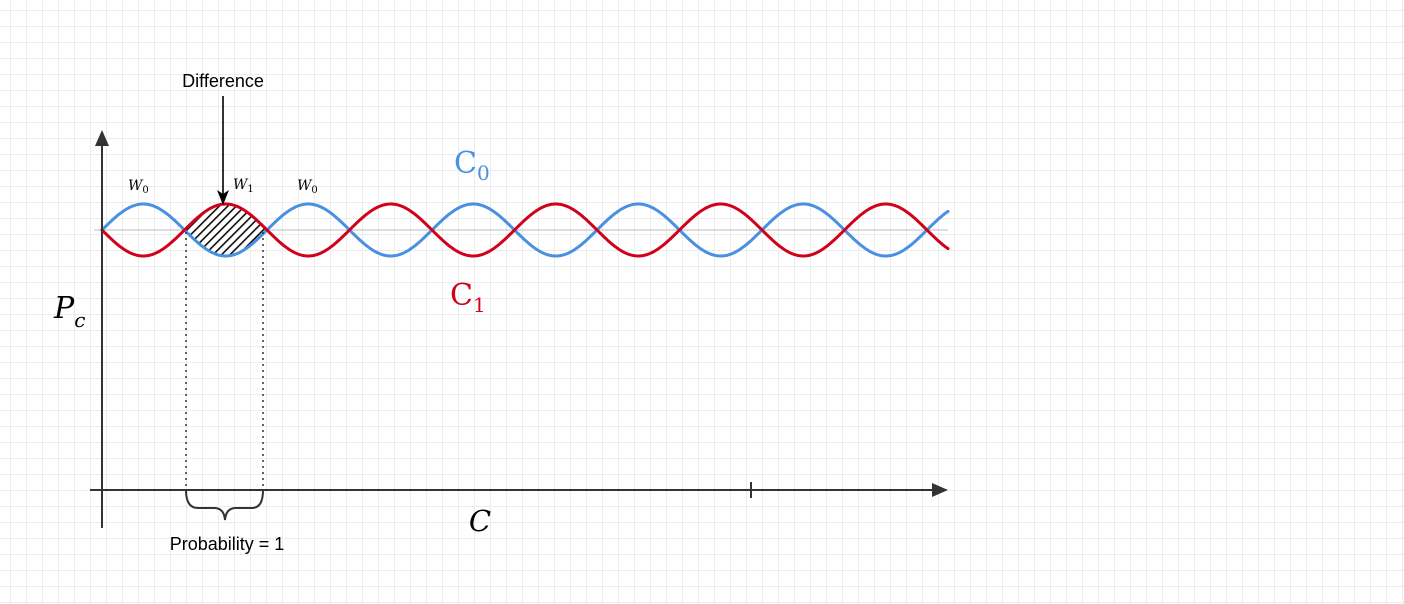  Describe the element at coordinates (305, 186) in the screenshot. I see `w0-right-base: W` at that location.